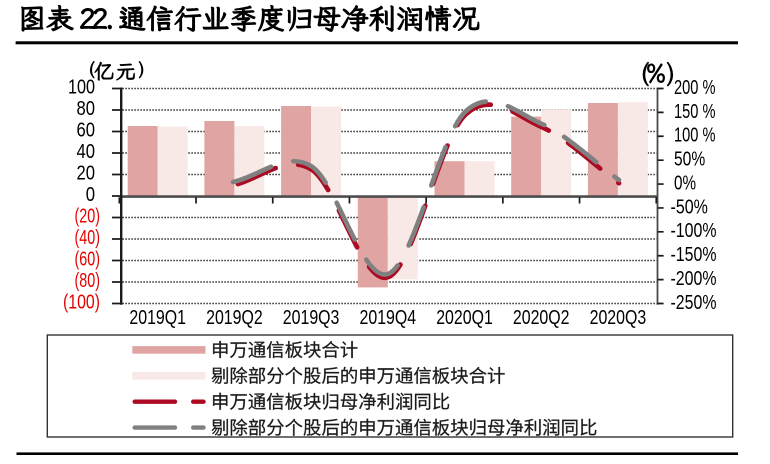 The width and height of the screenshot is (770, 464). What do you see at coordinates (388, 318) in the screenshot?
I see `svg-text: 2019Q4` at bounding box center [388, 318].